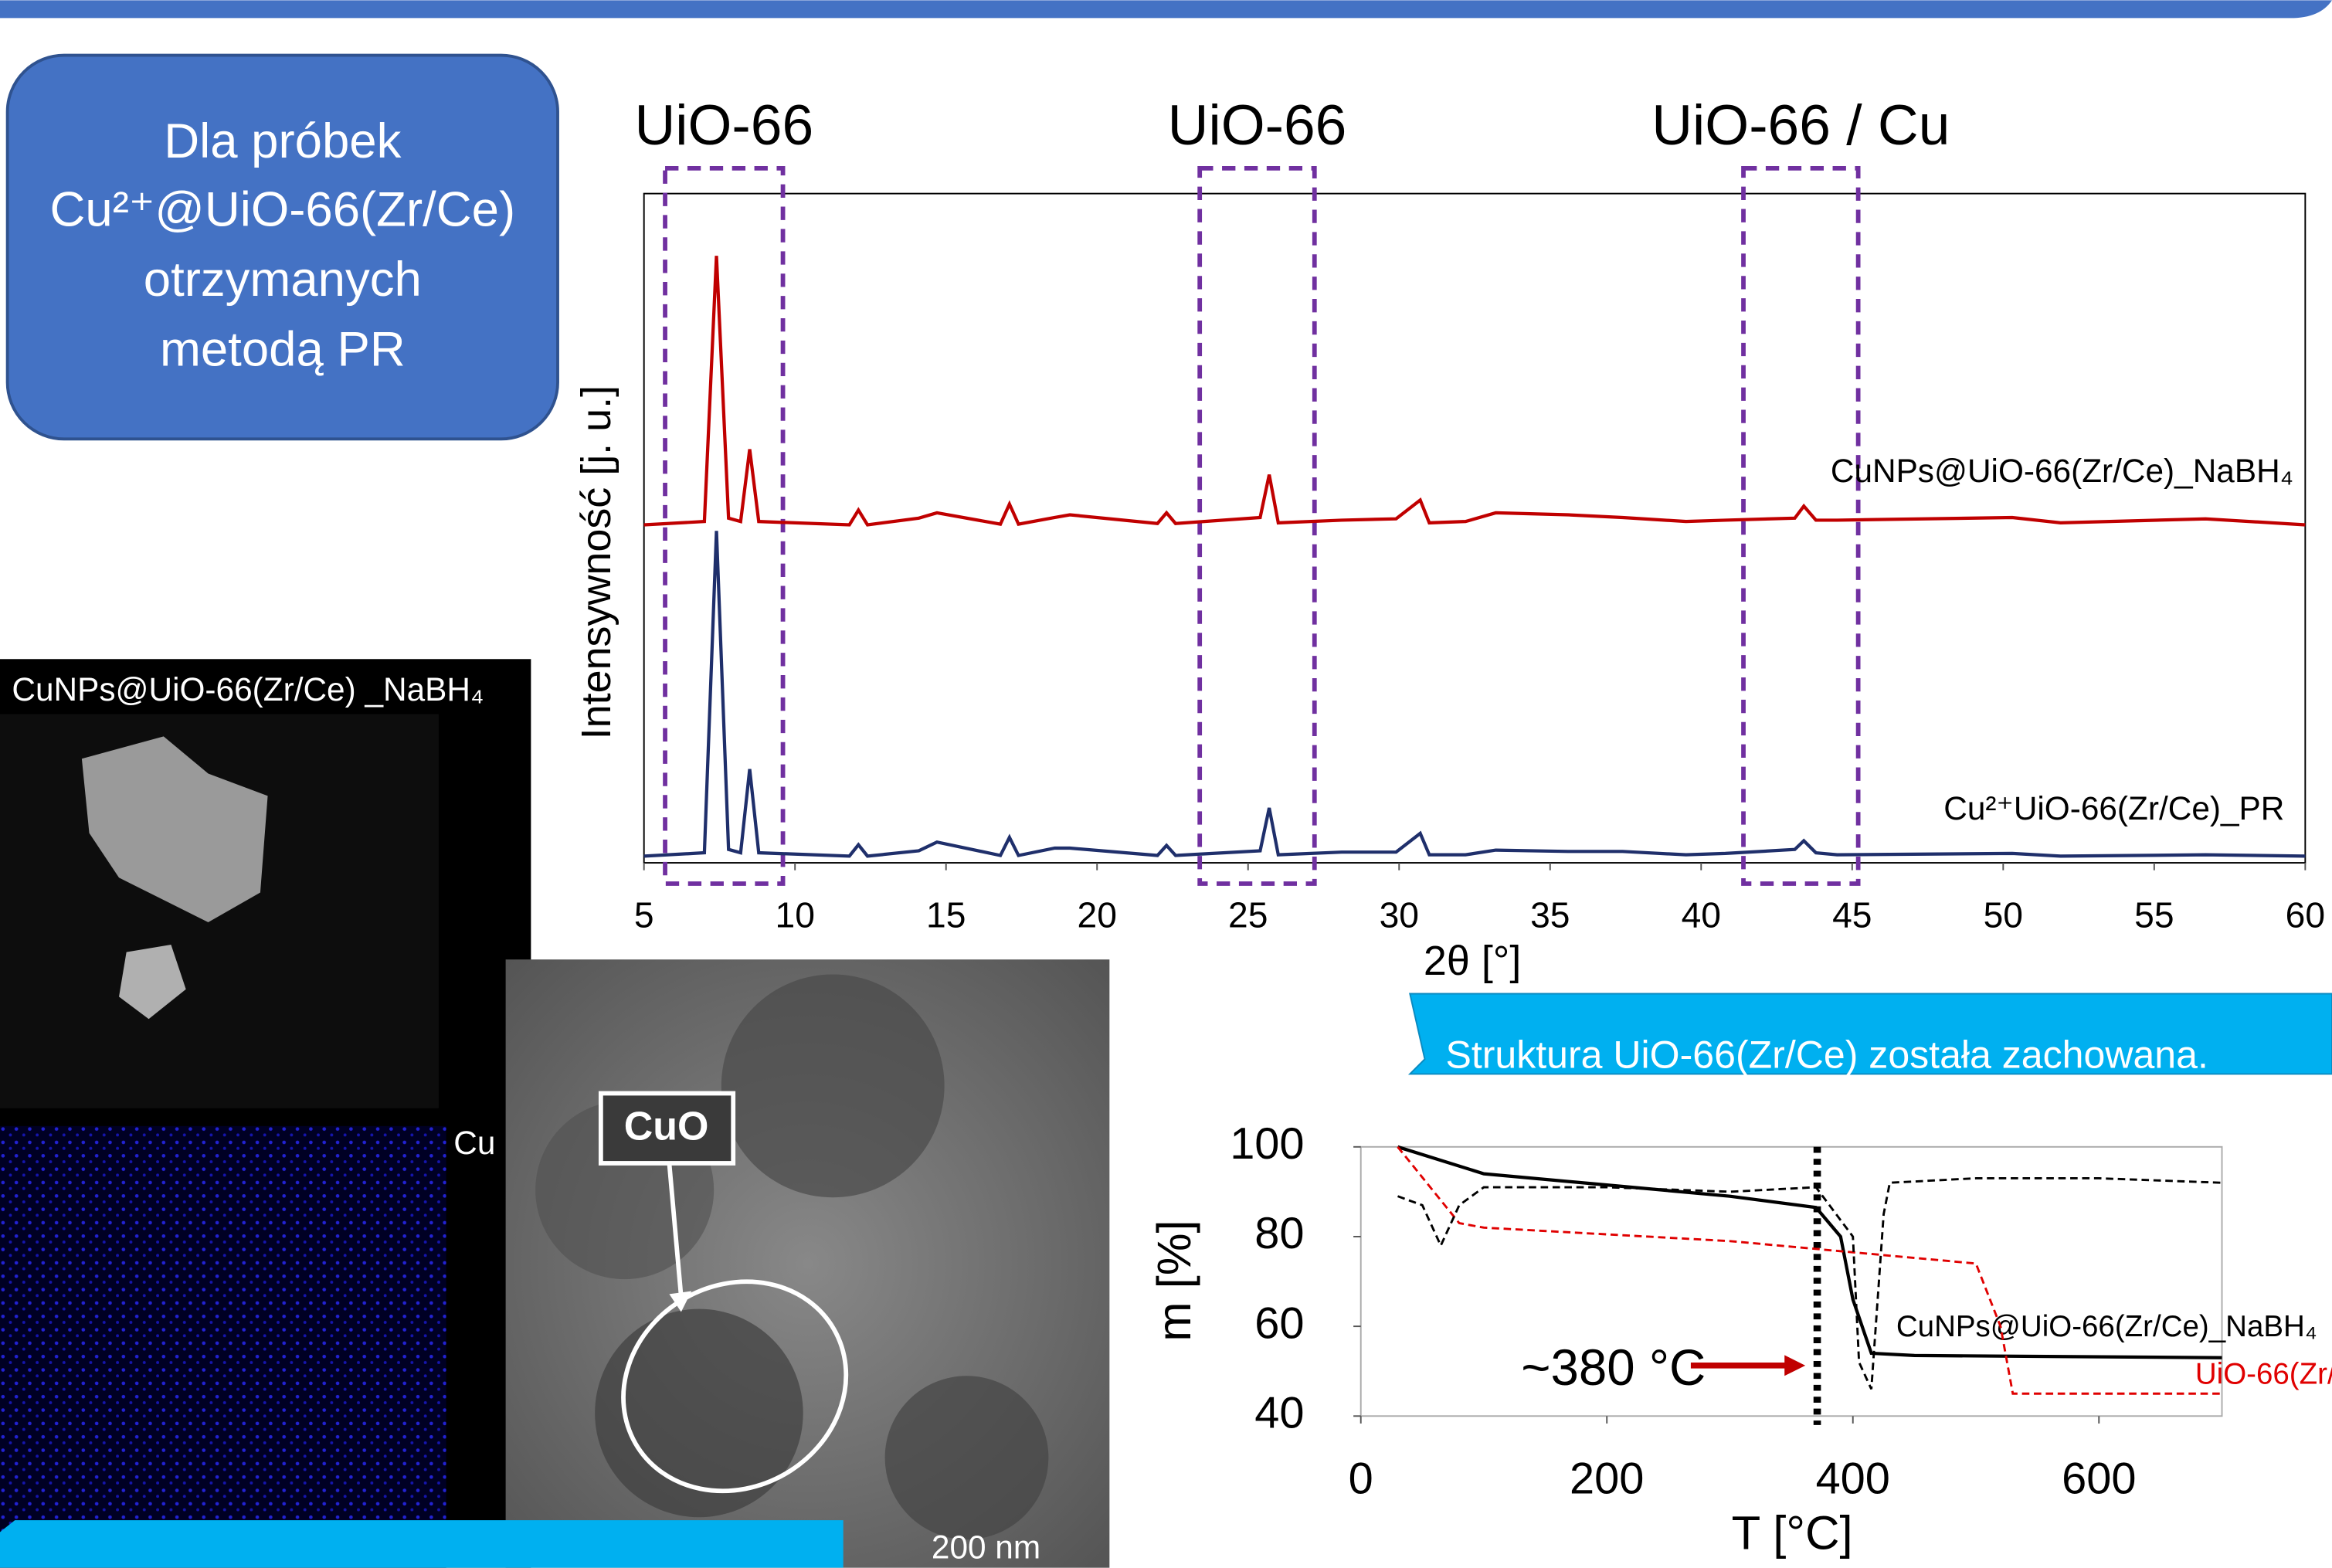 This screenshot has width=2332, height=1568. What do you see at coordinates (283, 209) in the screenshot?
I see `info-text: Cu²⁺@UiO-66(Zr/Ce)` at bounding box center [283, 209].